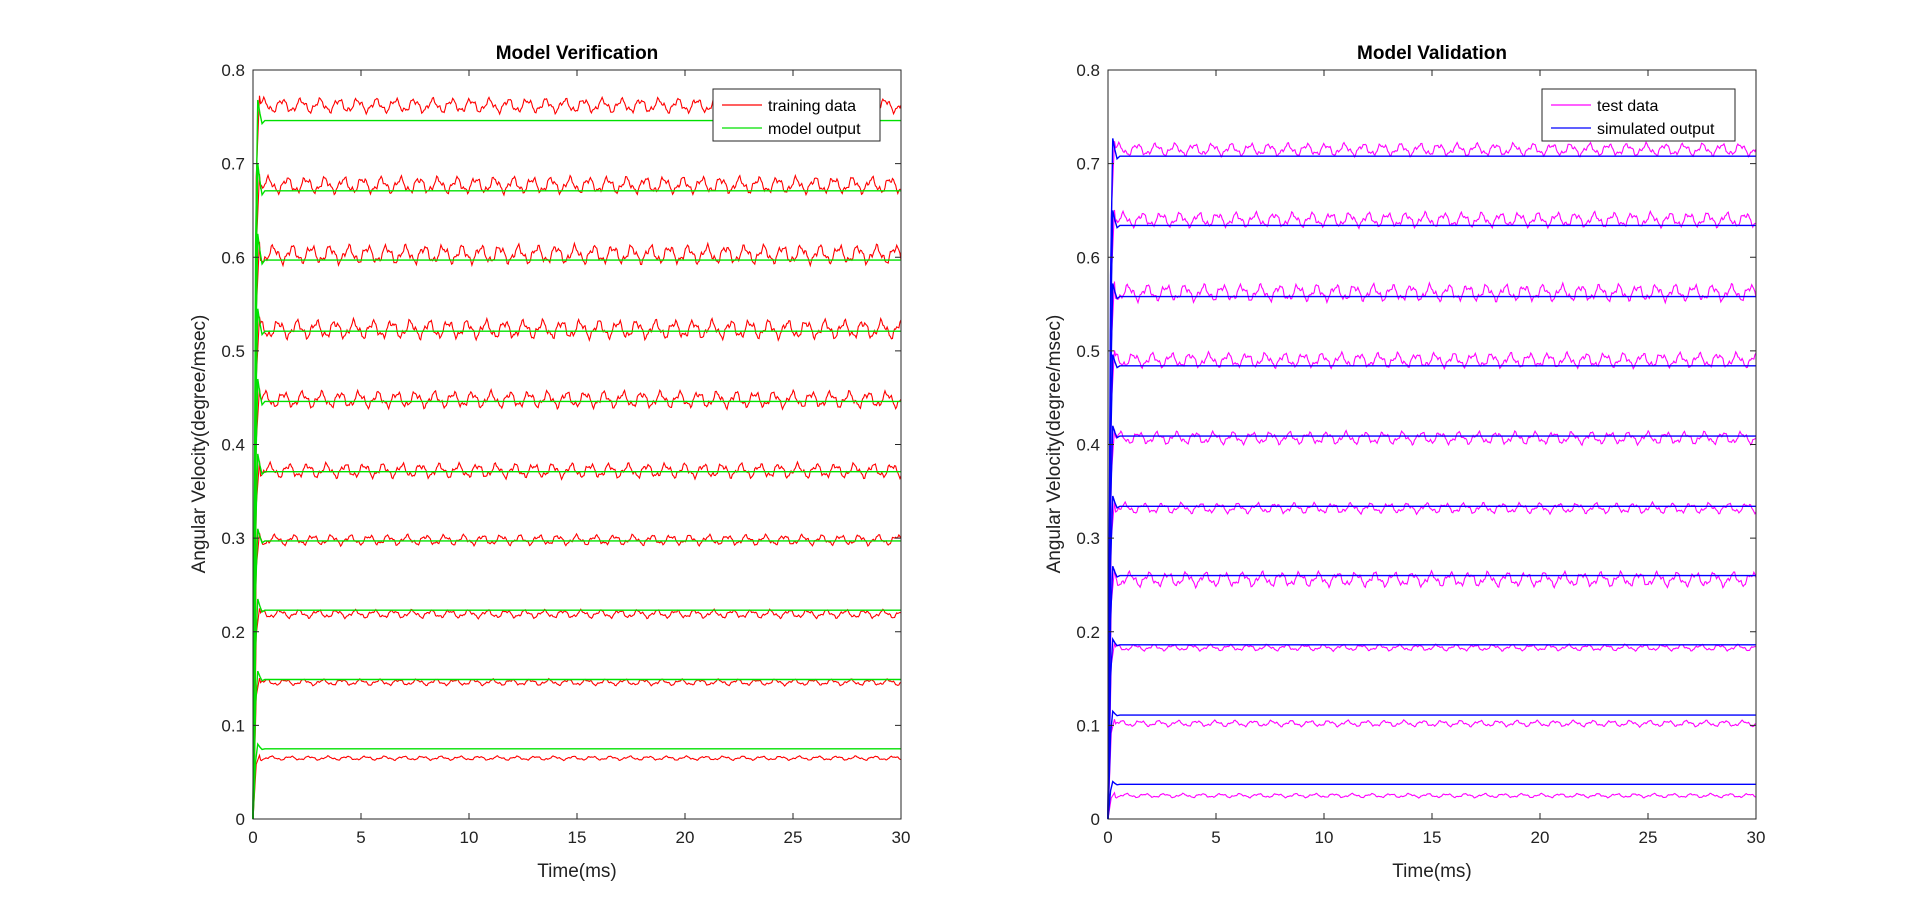 This screenshot has height=911, width=1920. I want to click on legend: test data simulated output, so click(1638, 115).